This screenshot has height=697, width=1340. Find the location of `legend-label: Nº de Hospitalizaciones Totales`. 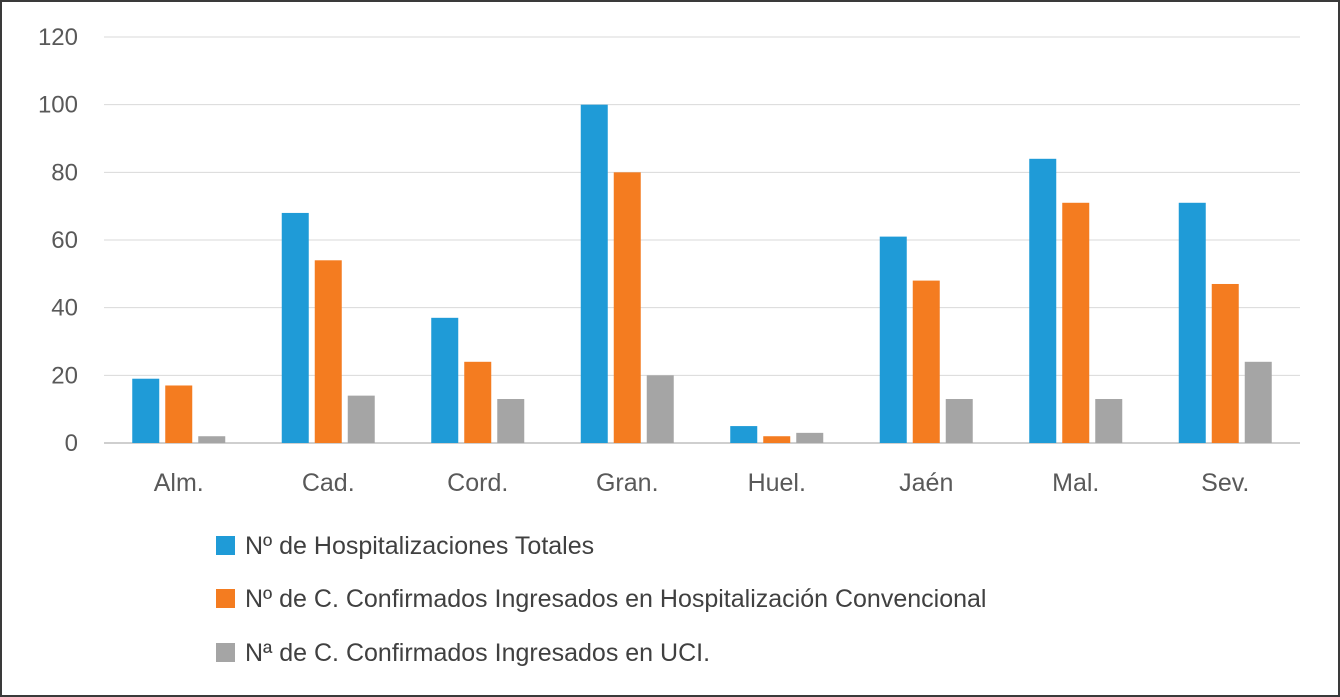

legend-label: Nº de Hospitalizaciones Totales is located at coordinates (419, 546).